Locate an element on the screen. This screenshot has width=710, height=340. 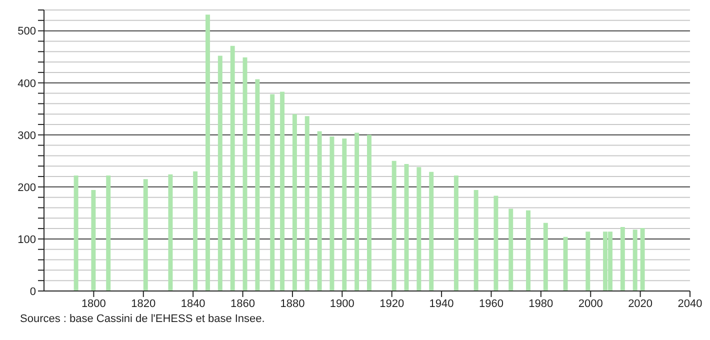
y-tick-label: 200 is located at coordinates (27, 188).